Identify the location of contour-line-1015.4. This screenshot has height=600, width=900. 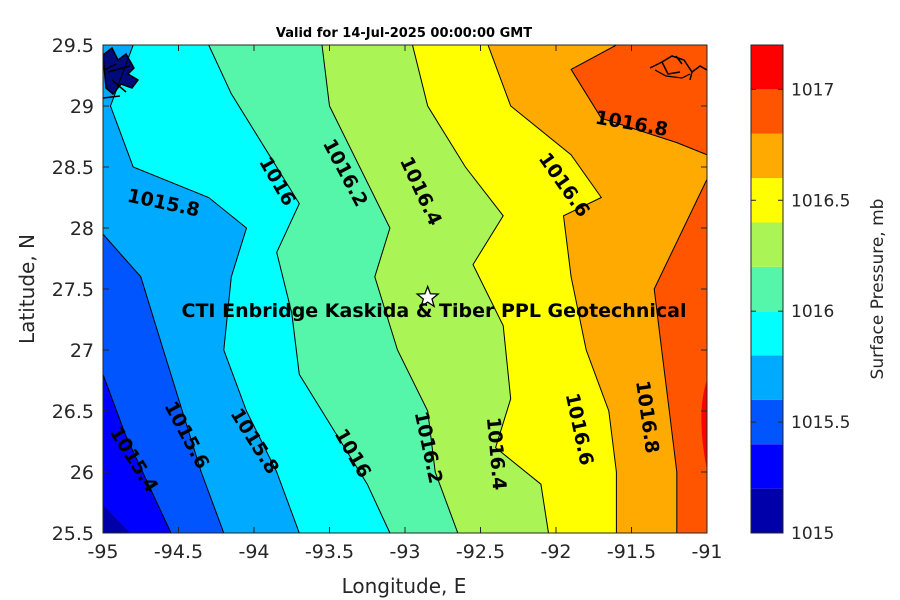
(137, 453).